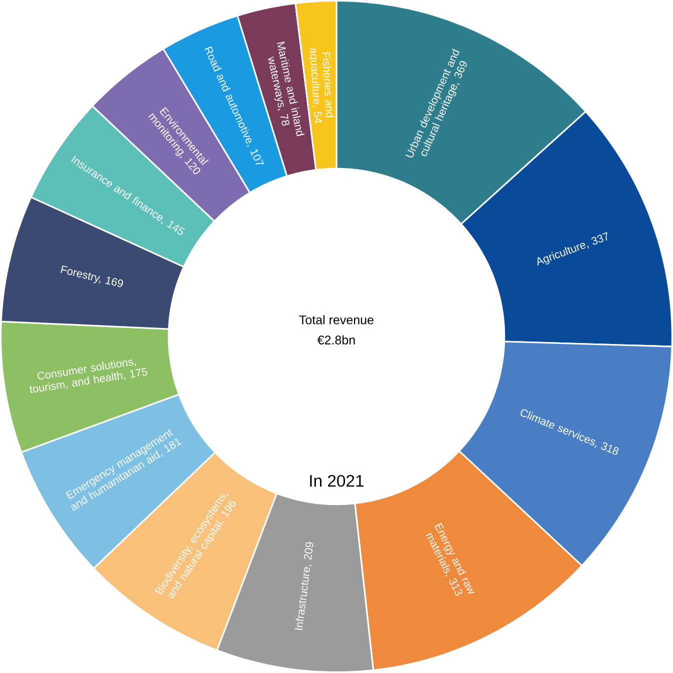 This screenshot has width=673, height=673. Describe the element at coordinates (336, 319) in the screenshot. I see `text: Total revenue` at that location.